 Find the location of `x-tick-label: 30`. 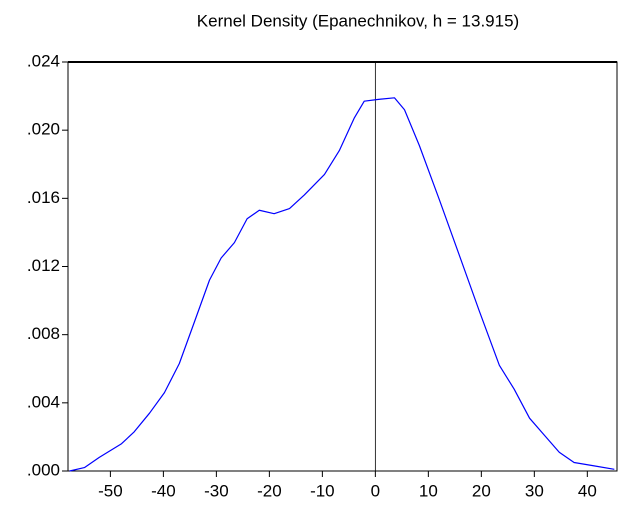

x-tick-label: 30 is located at coordinates (534, 490).